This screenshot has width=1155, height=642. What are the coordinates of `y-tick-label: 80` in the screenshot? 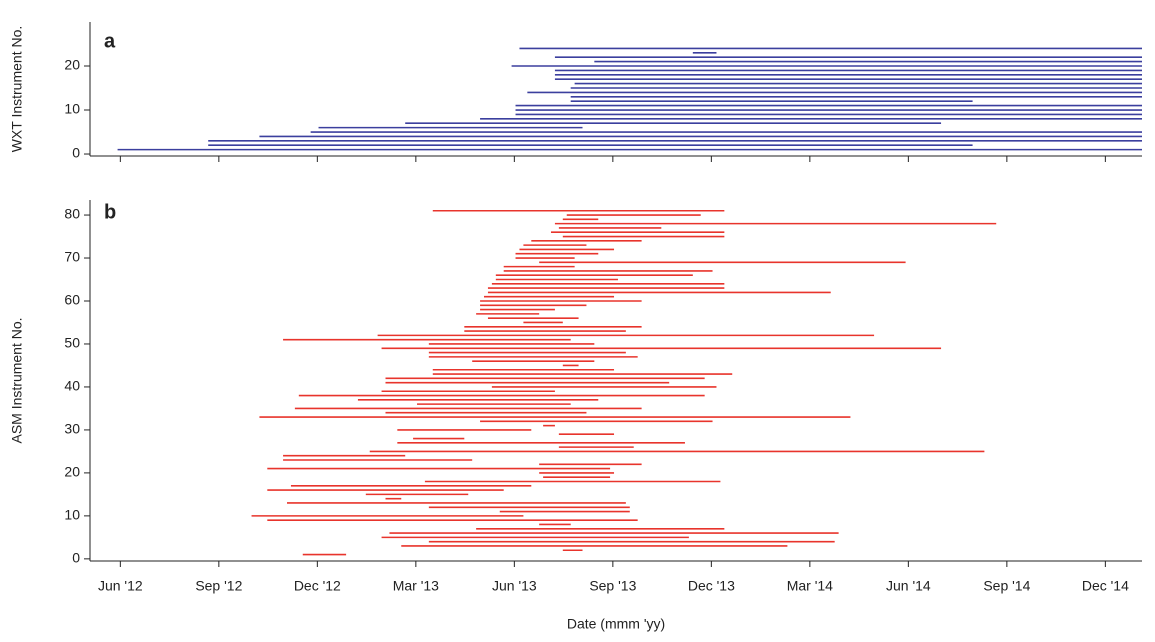 It's located at (72, 214).